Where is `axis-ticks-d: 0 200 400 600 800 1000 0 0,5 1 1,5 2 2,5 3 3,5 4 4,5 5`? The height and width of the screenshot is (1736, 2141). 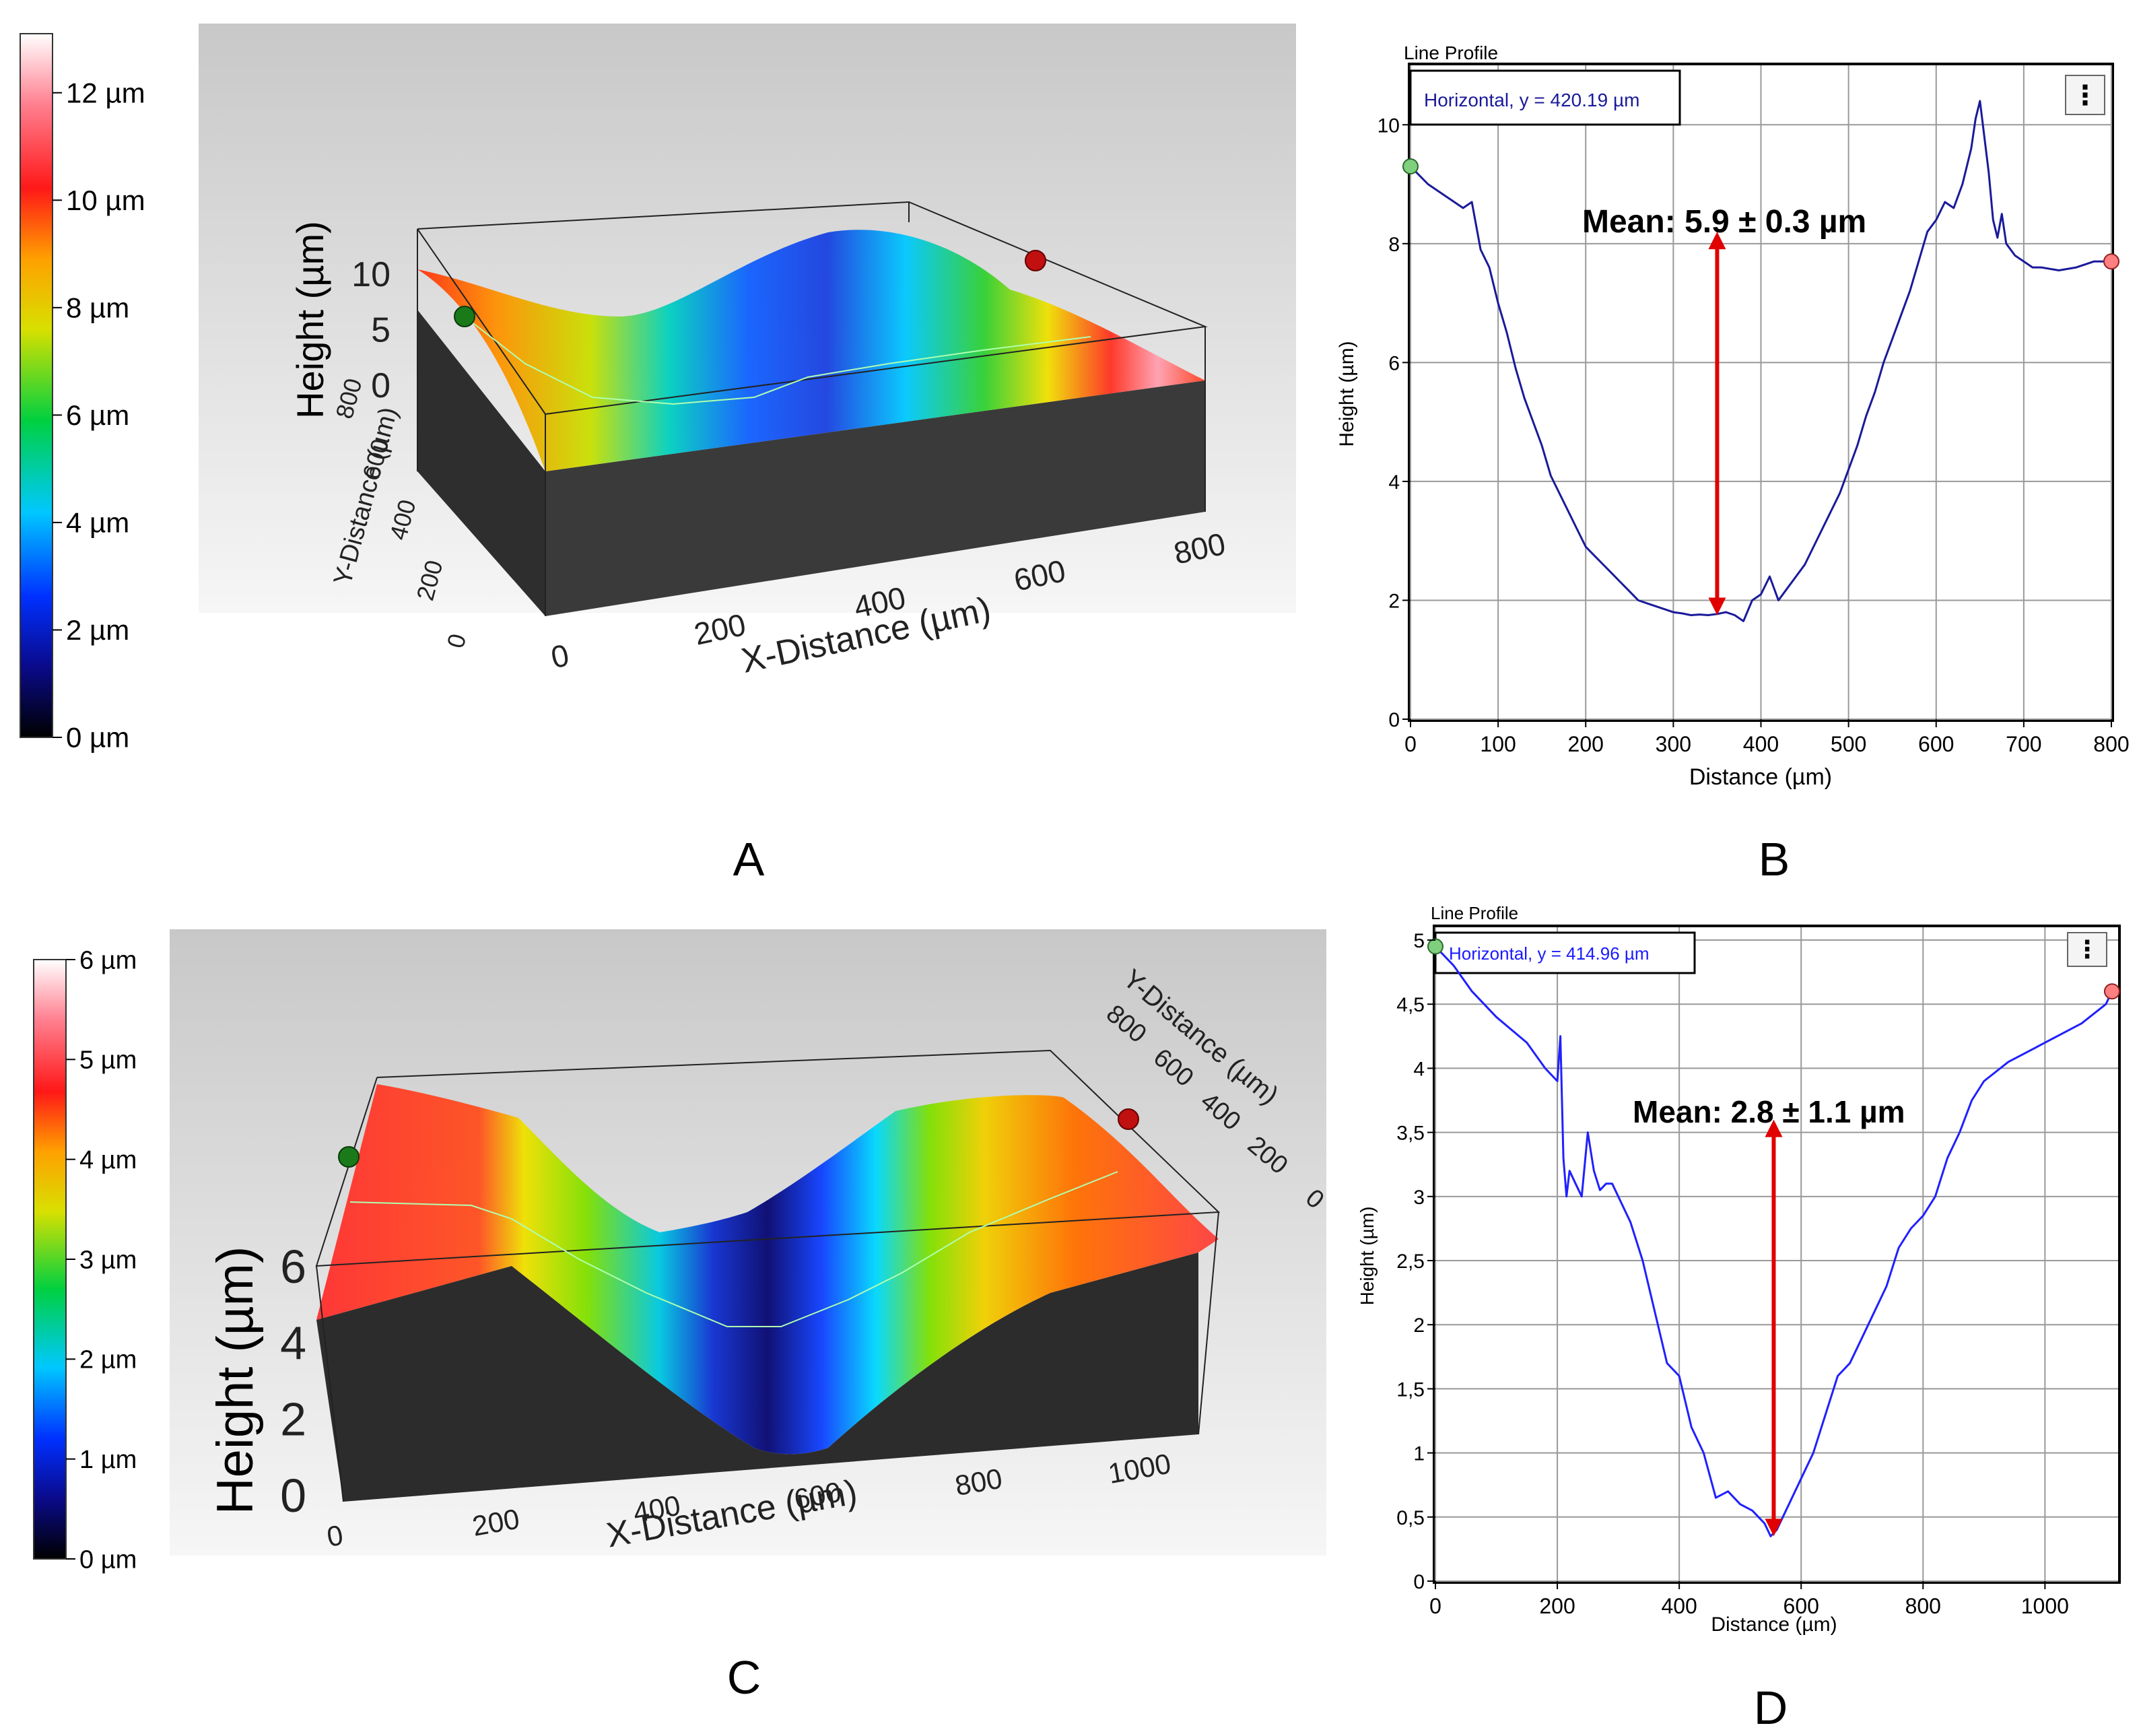 axis-ticks-d: 0 200 400 600 800 1000 0 0,5 1 1,5 2 2,5 3 3,5 4 4,5 5 is located at coordinates (1732, 1274).